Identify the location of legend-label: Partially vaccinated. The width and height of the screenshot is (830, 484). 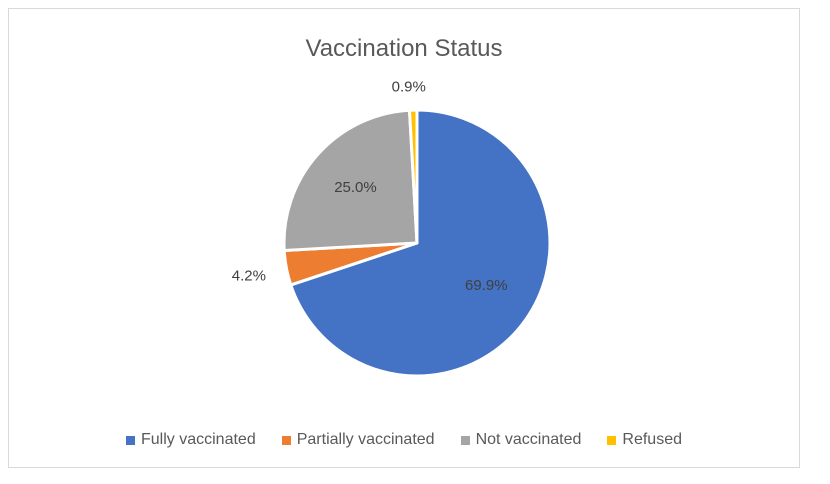
(365, 439).